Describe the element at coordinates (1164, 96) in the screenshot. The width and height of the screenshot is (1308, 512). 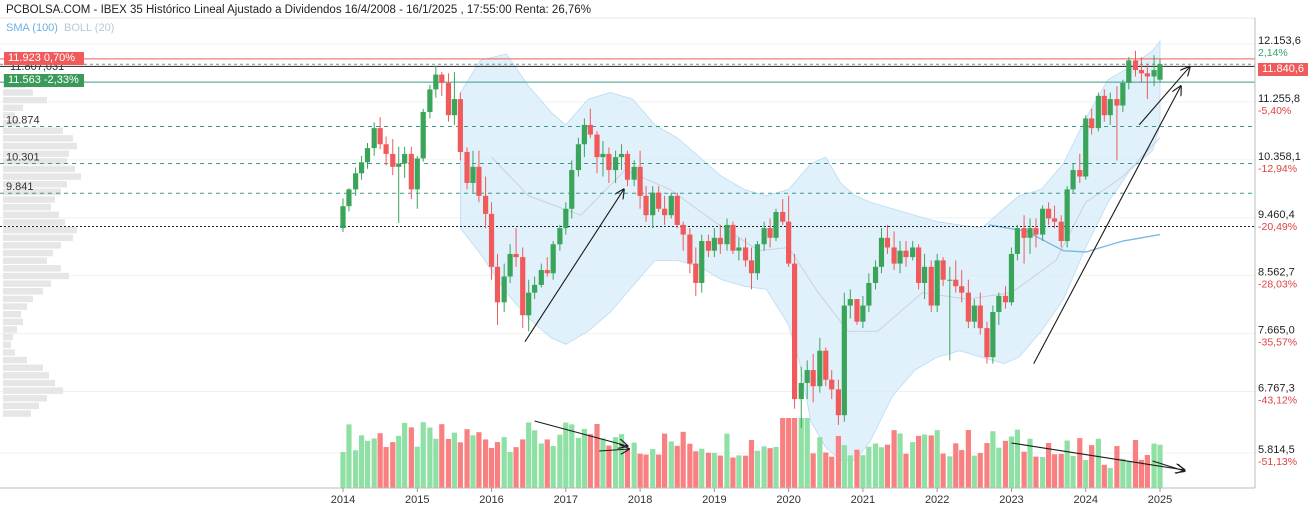
I see `trend-arrow` at that location.